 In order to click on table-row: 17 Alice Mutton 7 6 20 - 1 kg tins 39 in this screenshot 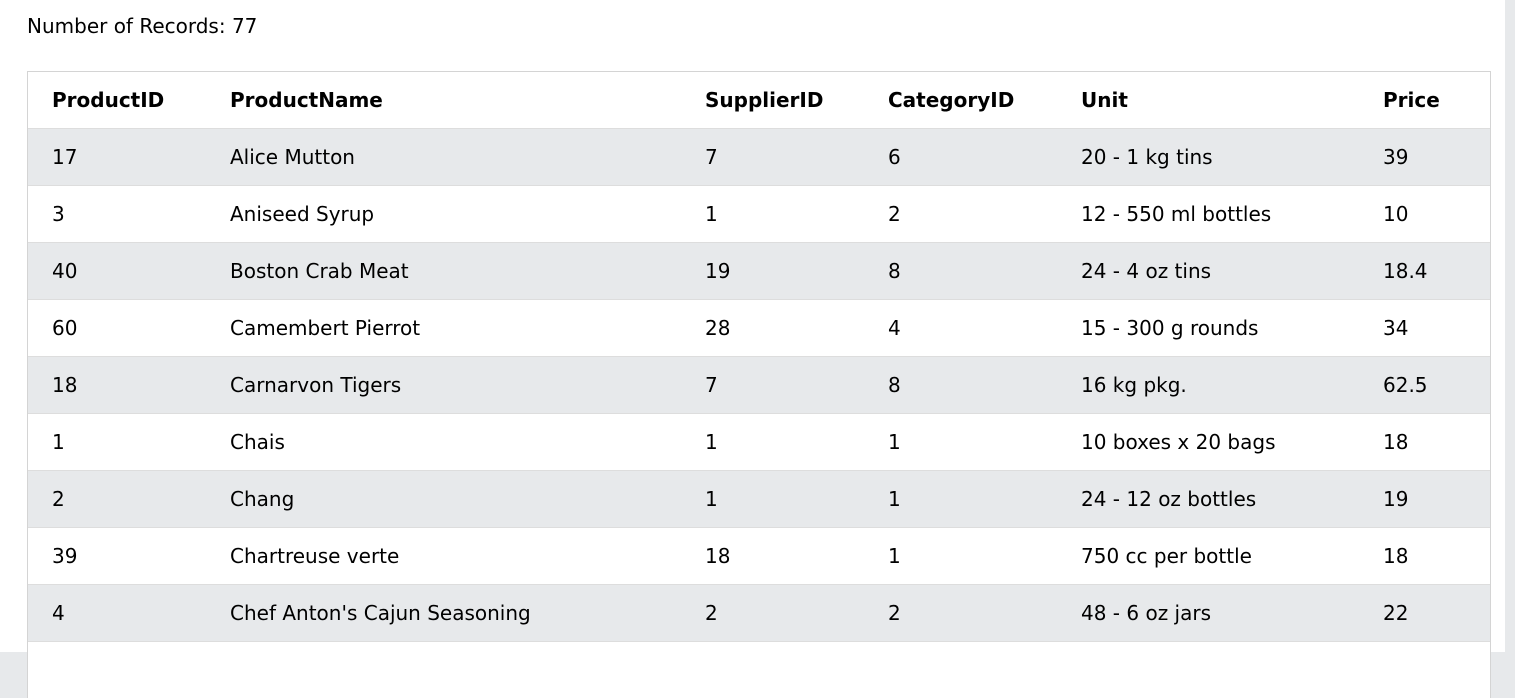, I will do `click(759, 157)`.